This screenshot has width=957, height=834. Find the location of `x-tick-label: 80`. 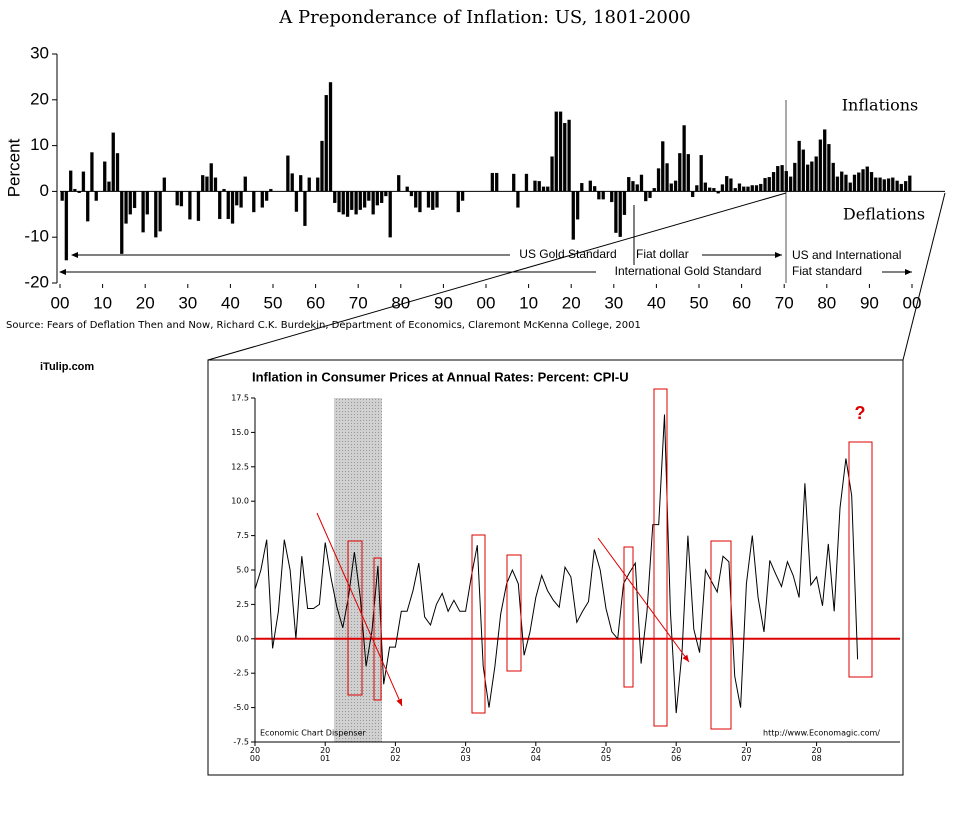

x-tick-label: 80 is located at coordinates (400, 302).